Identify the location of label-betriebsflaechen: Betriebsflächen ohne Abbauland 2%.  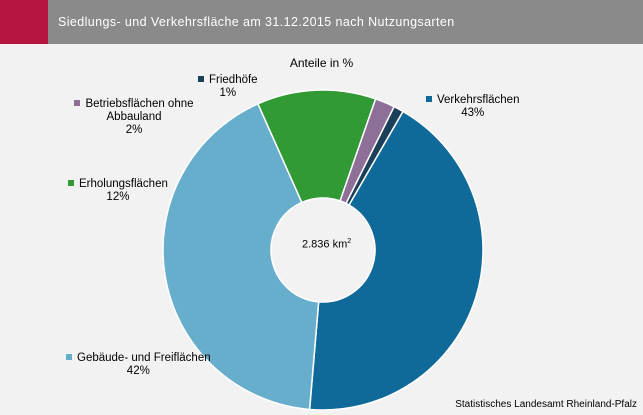
(134, 117).